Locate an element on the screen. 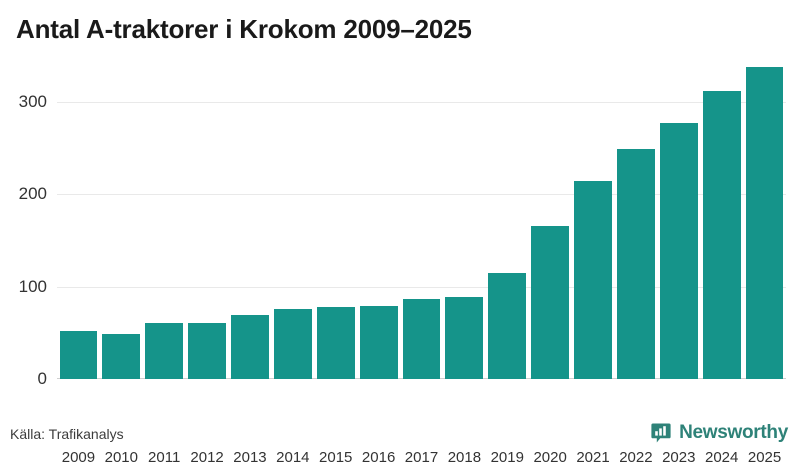 The image size is (800, 473). x-axis-tick-label: 2020 is located at coordinates (550, 457).